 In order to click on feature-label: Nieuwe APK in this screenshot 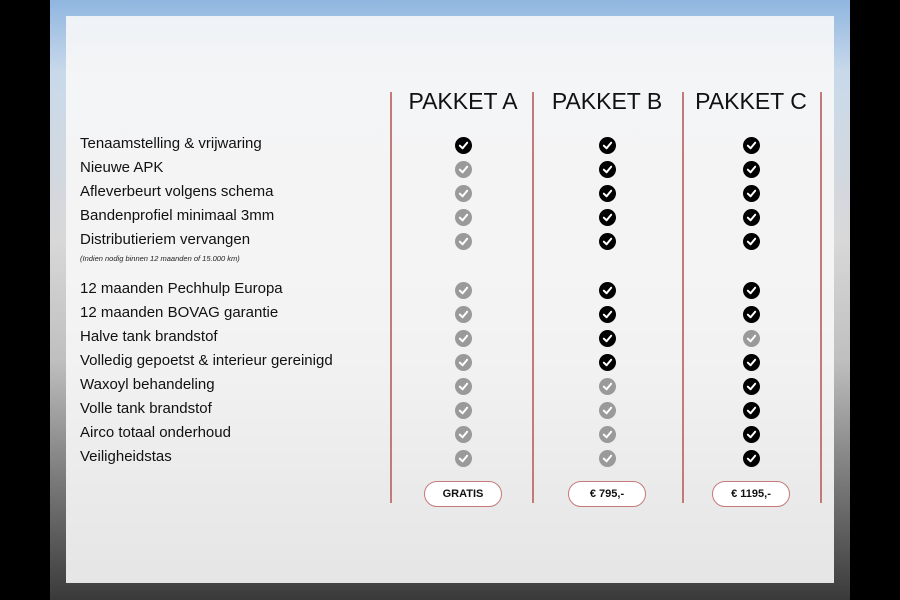, I will do `click(122, 167)`.